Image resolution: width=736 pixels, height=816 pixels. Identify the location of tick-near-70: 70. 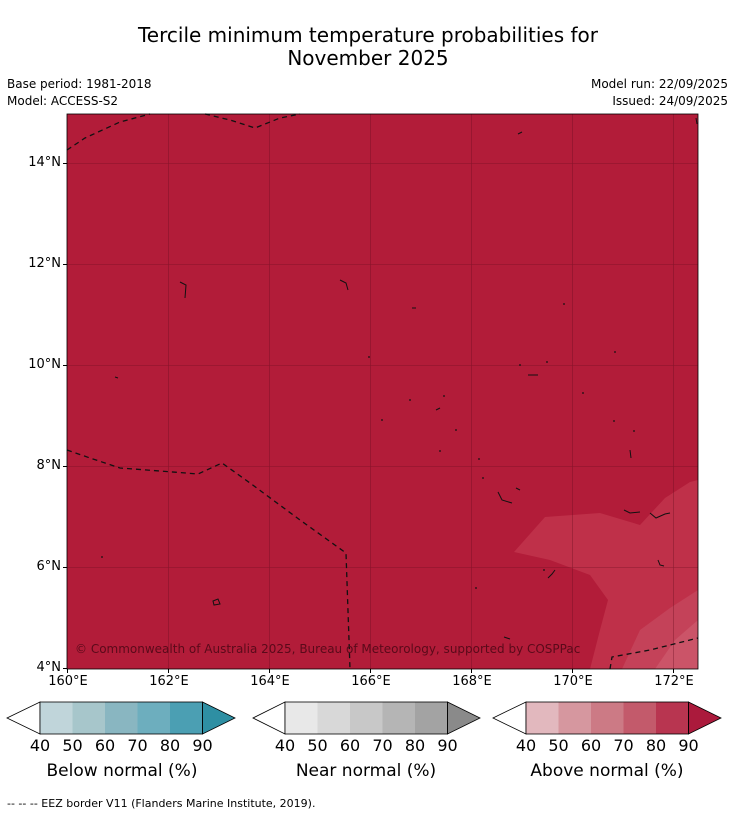
(382, 745).